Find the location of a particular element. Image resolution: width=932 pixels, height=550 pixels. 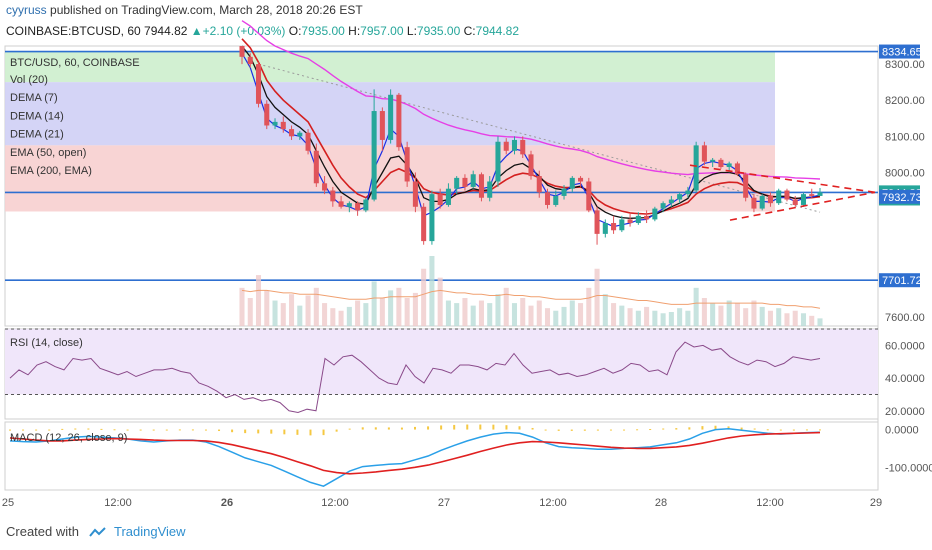

high-label: H: is located at coordinates (354, 31).